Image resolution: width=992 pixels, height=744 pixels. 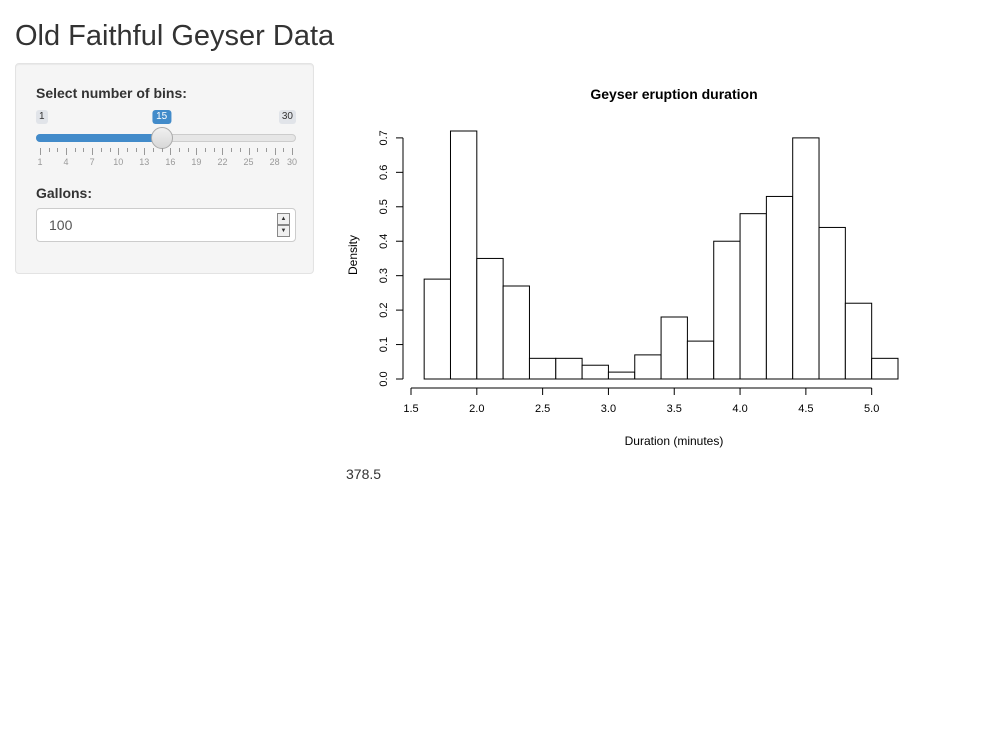 What do you see at coordinates (674, 409) in the screenshot?
I see `x-tick-label: 3.5` at bounding box center [674, 409].